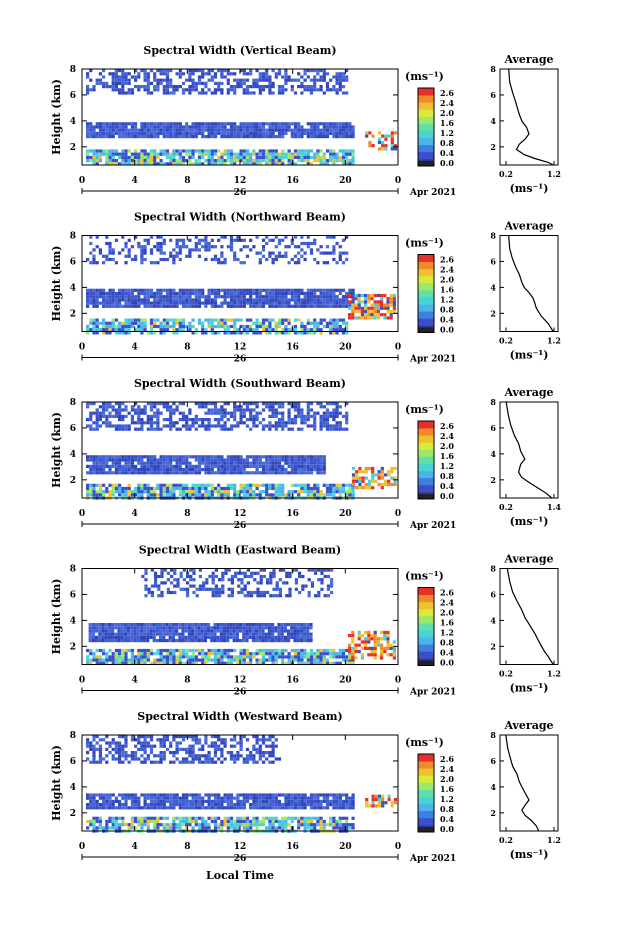 The height and width of the screenshot is (929, 618). Describe the element at coordinates (426, 293) in the screenshot. I see `colorbar-frame` at that location.